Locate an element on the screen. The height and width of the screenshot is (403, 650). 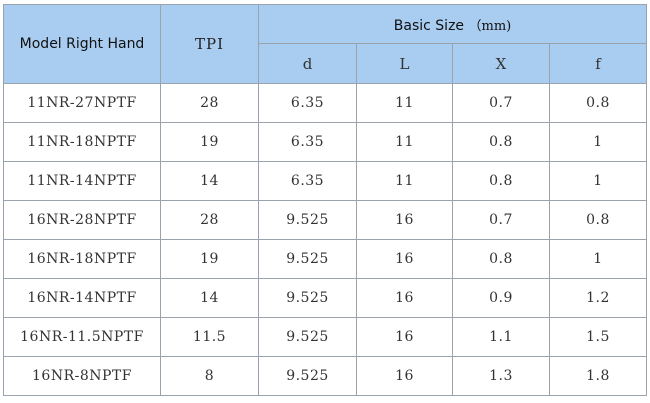
table-row: 16NR-28NPTF 28 9.525 16 0.7 0.8 is located at coordinates (325, 220).